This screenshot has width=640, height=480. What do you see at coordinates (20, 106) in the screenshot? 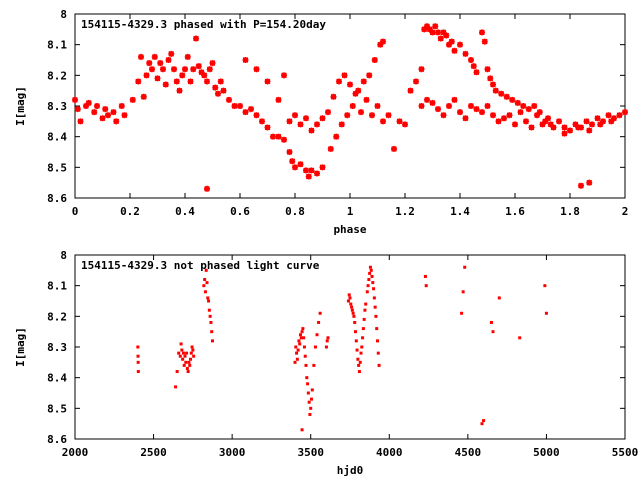
I see `phased-y-axis-label: I[mag]` at bounding box center [20, 106].